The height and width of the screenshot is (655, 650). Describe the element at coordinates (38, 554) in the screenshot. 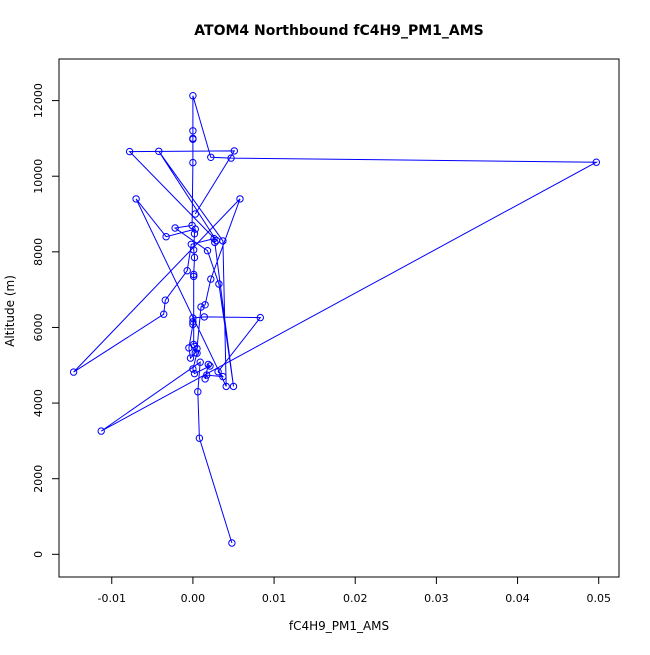

I see `y-tick-label: 0` at that location.